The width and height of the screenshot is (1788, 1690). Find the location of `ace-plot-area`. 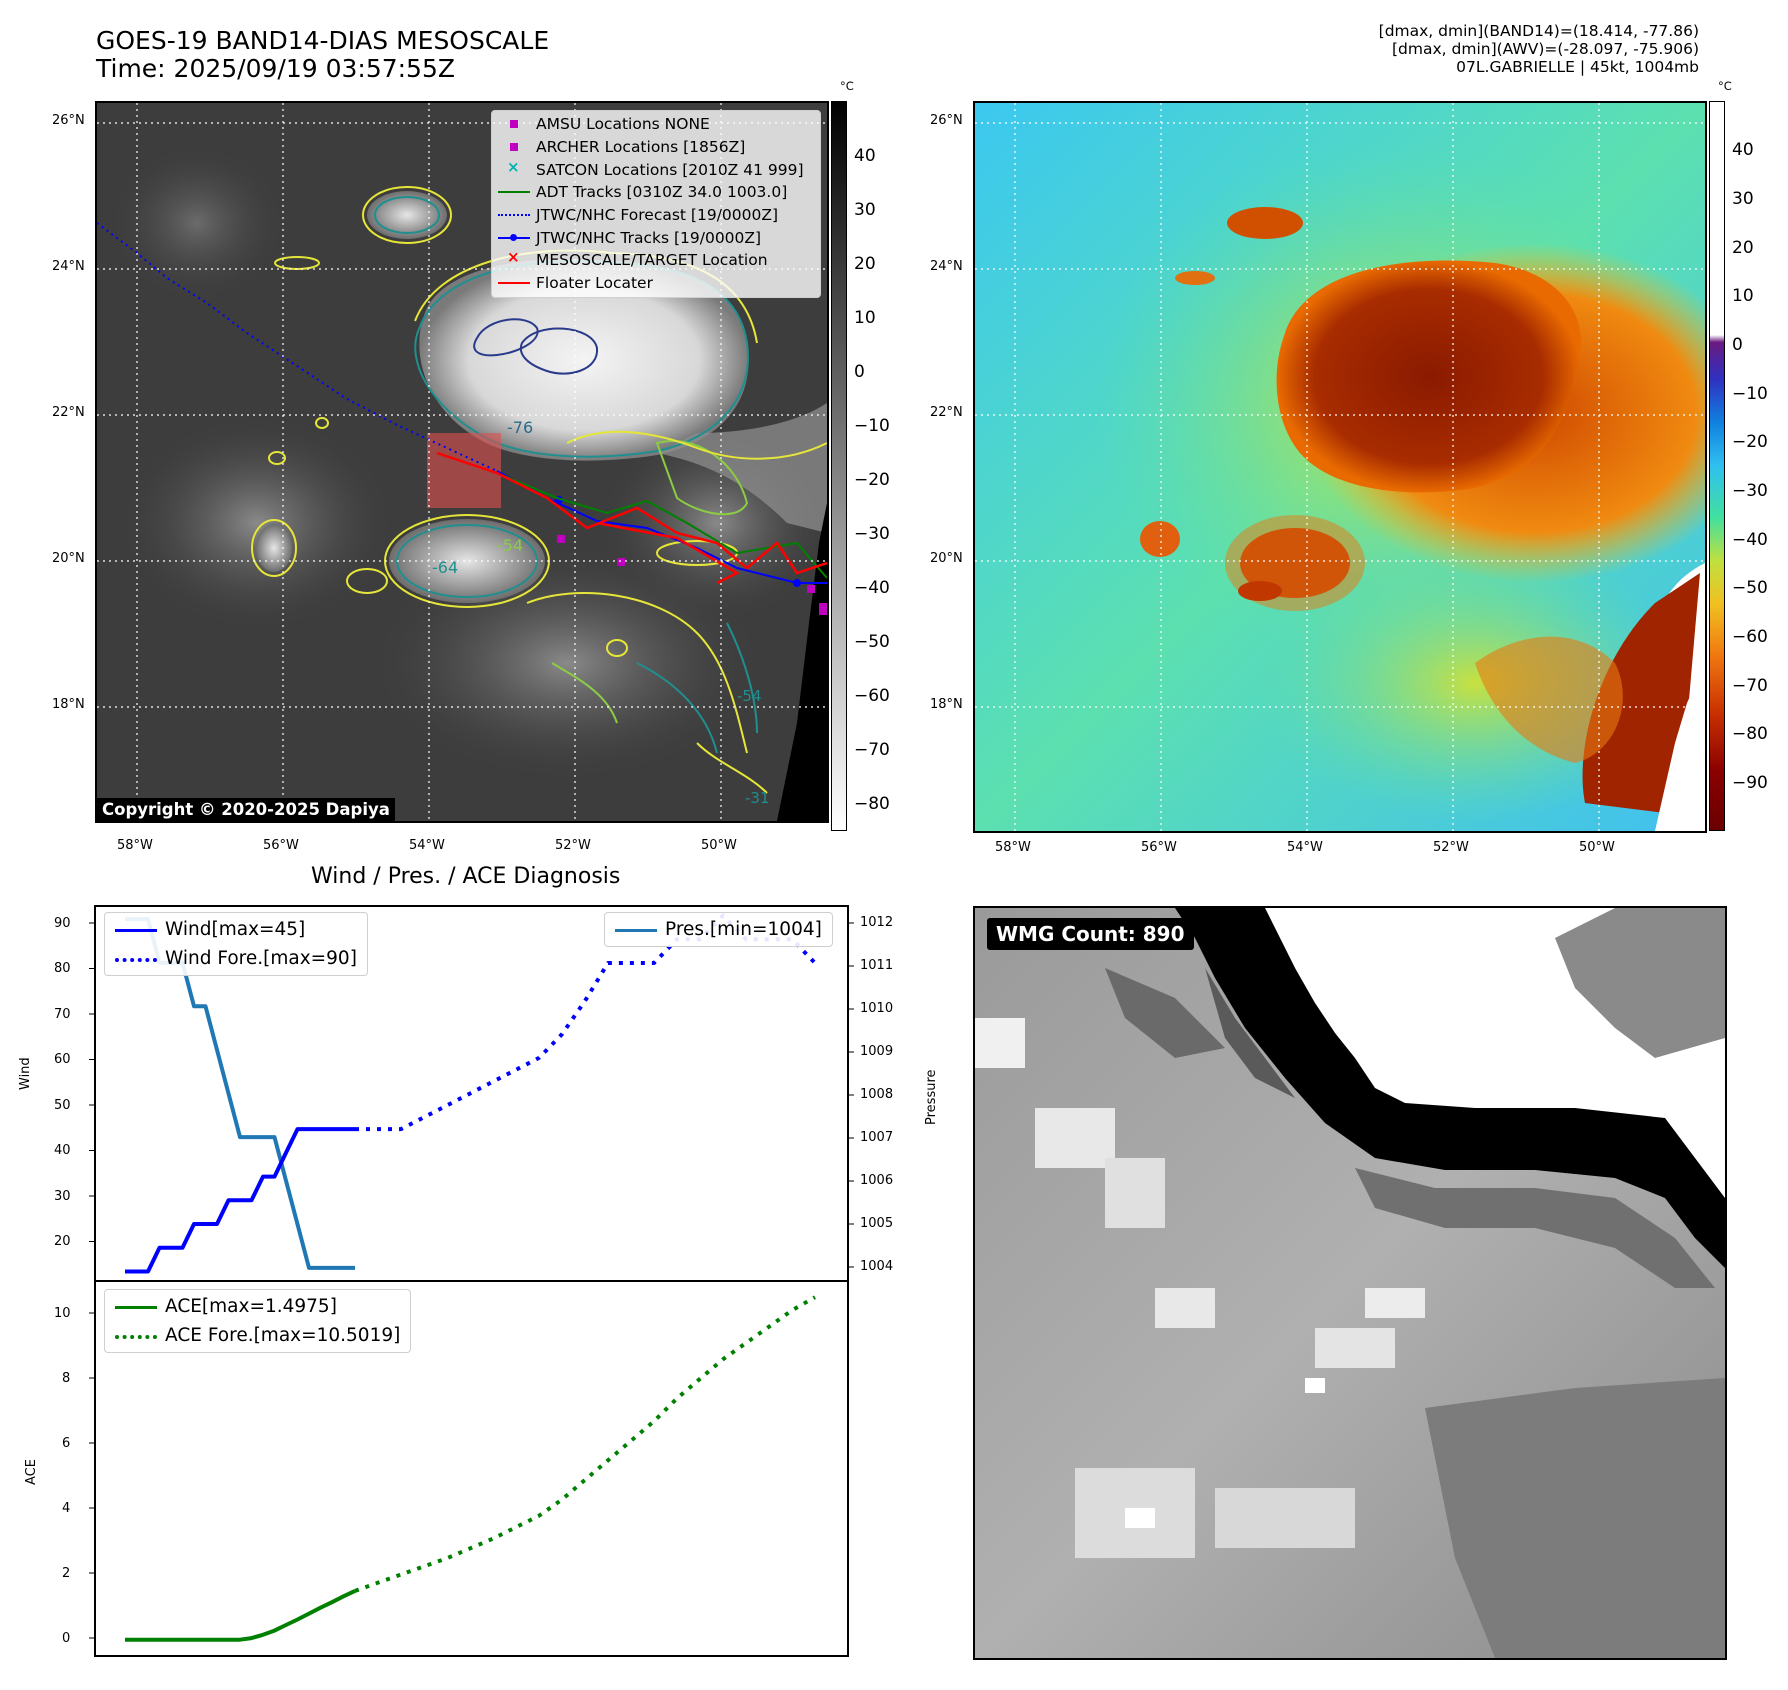

ace-plot-area is located at coordinates (470, 1468).